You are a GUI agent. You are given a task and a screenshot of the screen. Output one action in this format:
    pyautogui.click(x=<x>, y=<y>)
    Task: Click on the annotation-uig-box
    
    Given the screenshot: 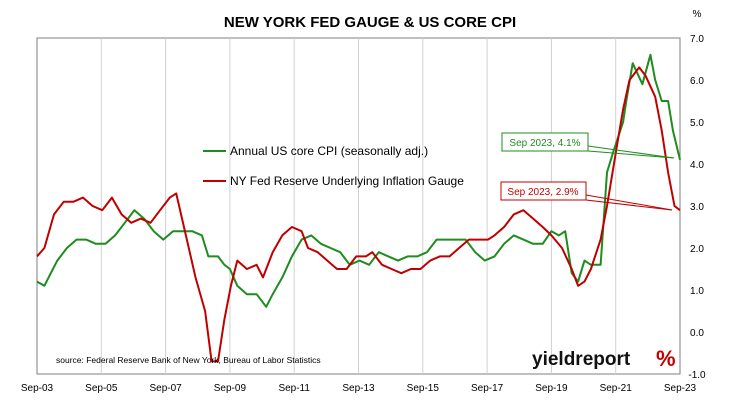 What is the action you would take?
    pyautogui.click(x=543, y=191)
    